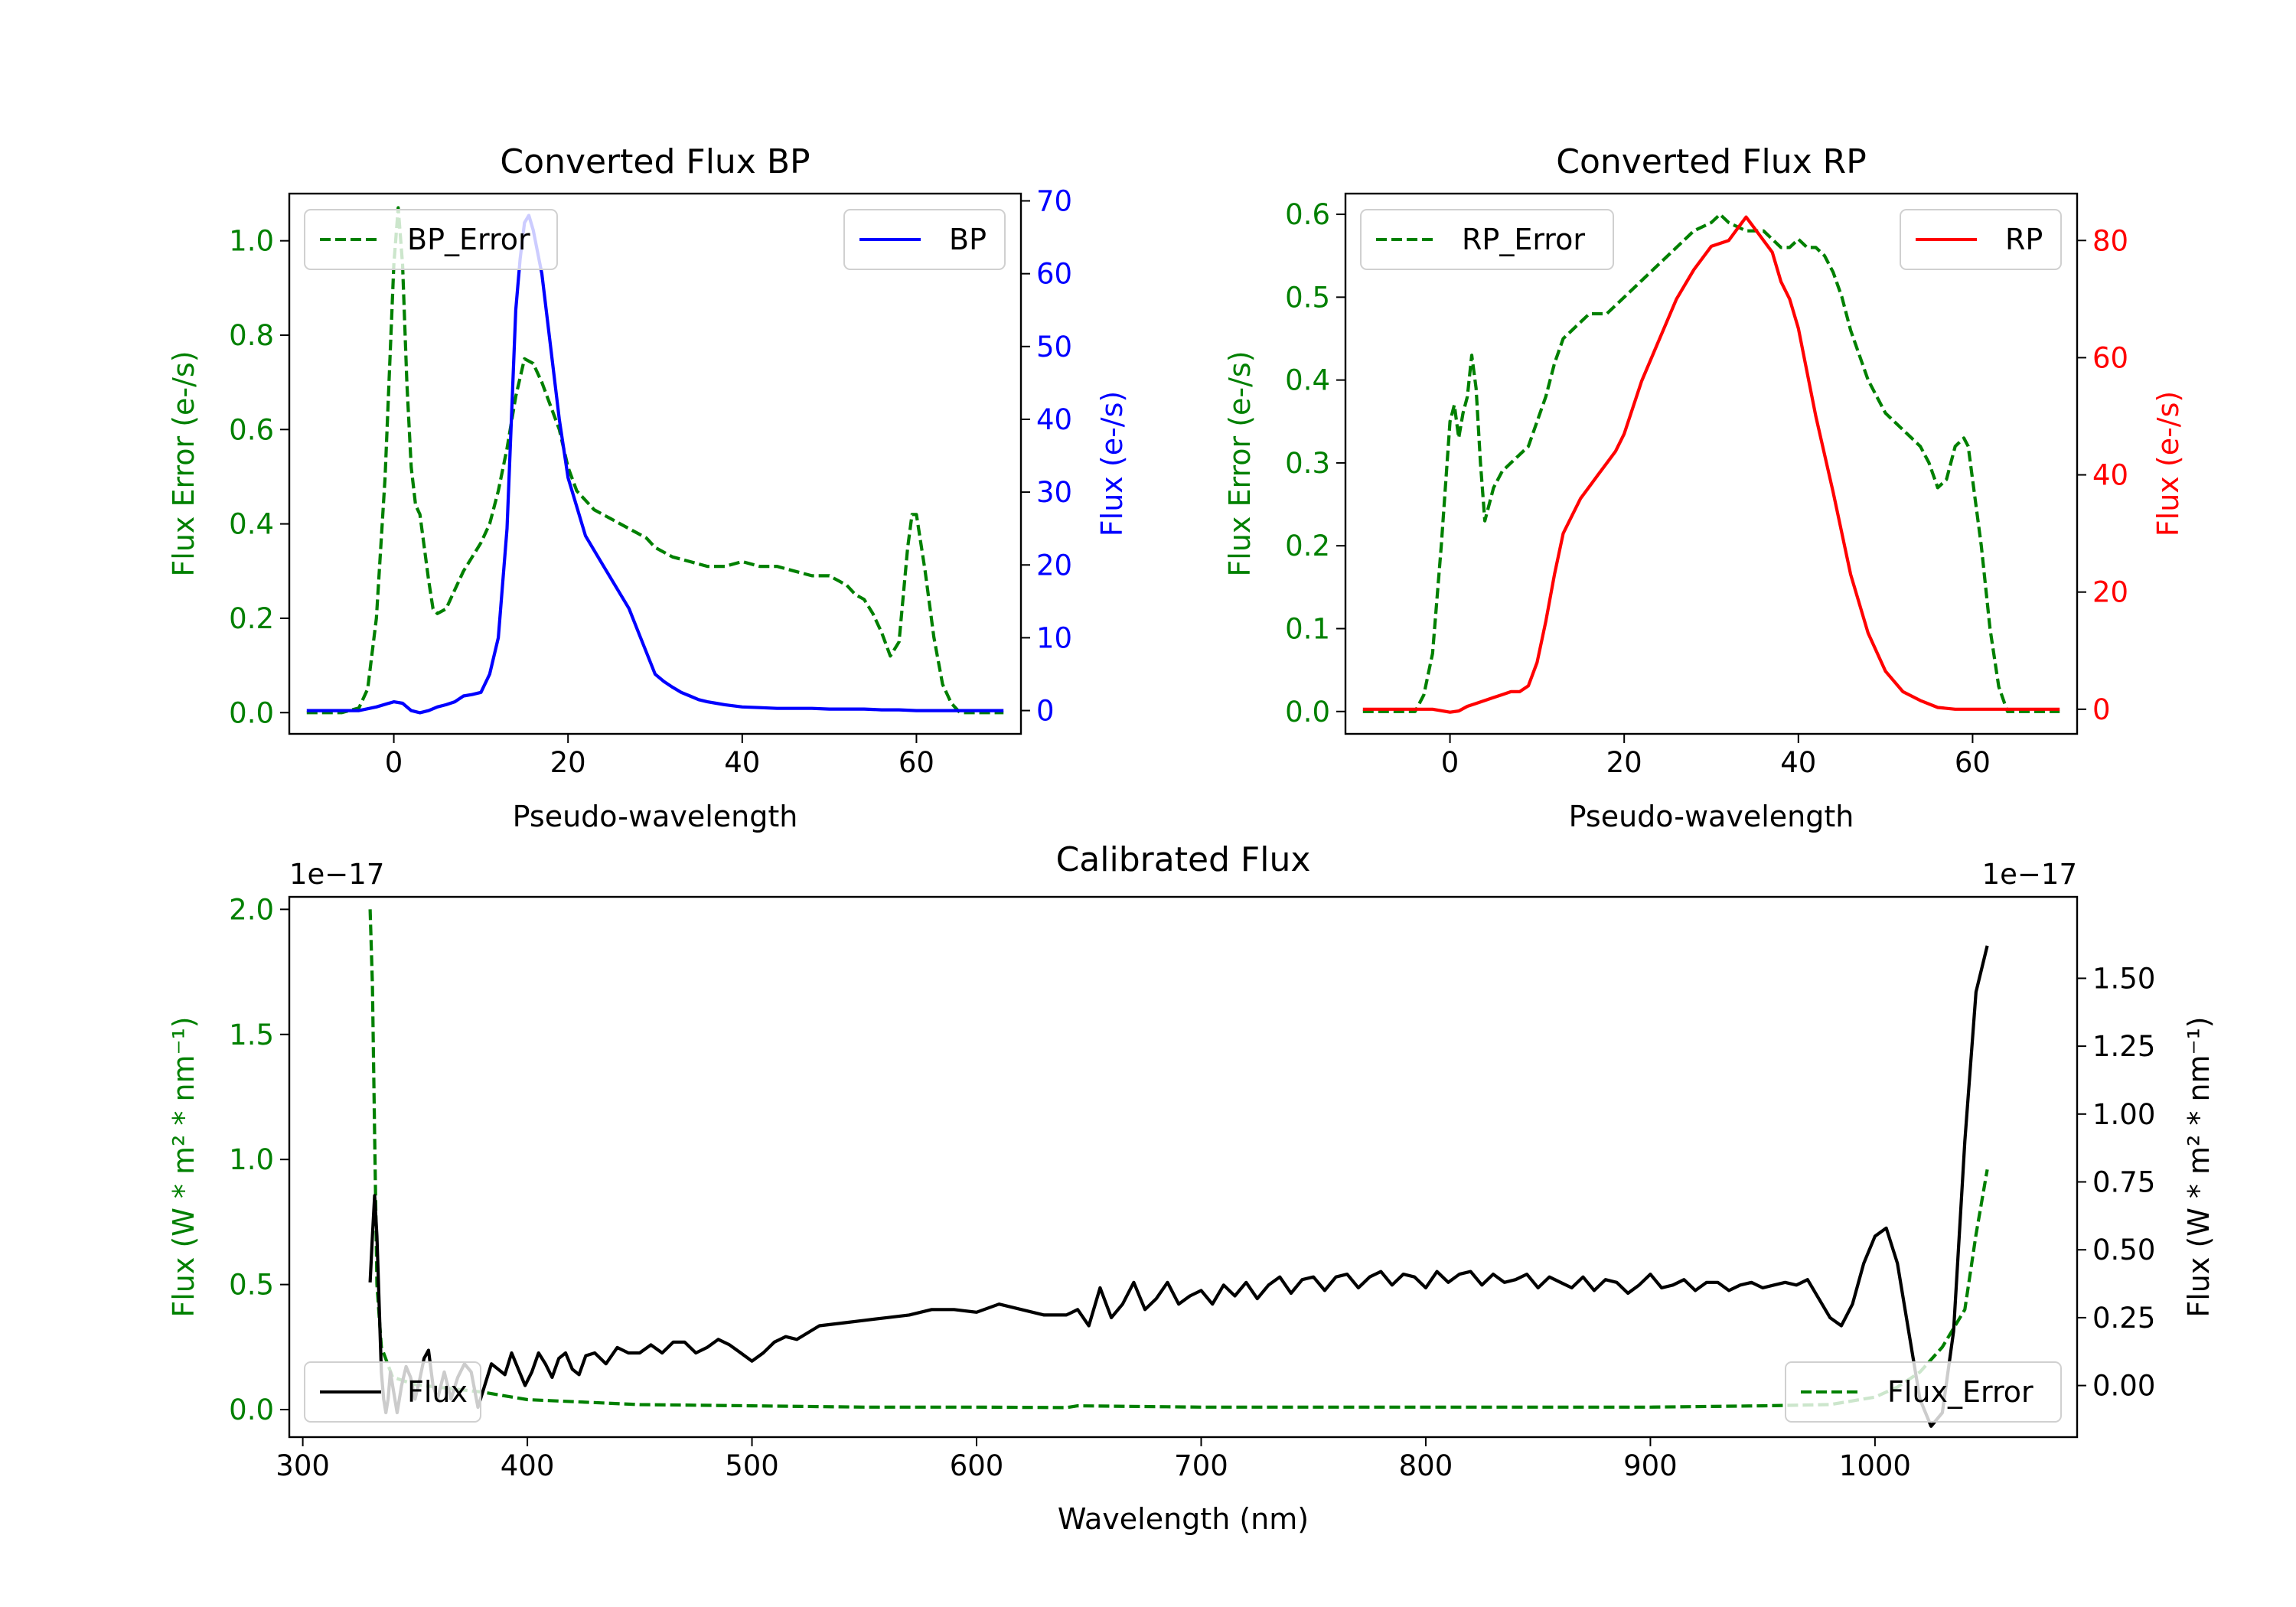 The image size is (2296, 1607). What do you see at coordinates (2110, 357) in the screenshot?
I see `rp-right-tick-label: 60` at bounding box center [2110, 357].